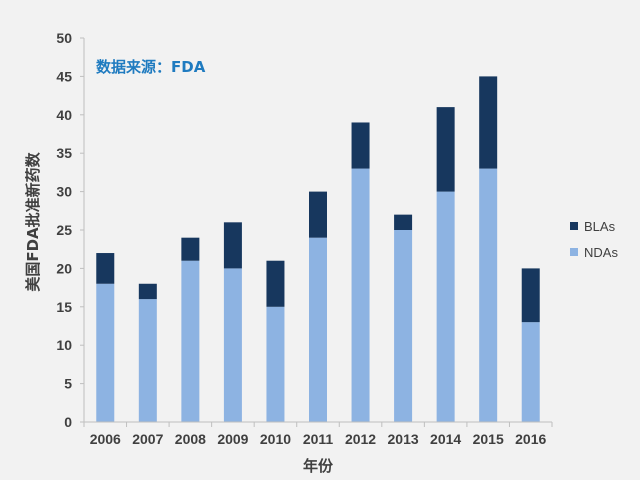  I want to click on bar-ndas-2010, so click(275, 364).